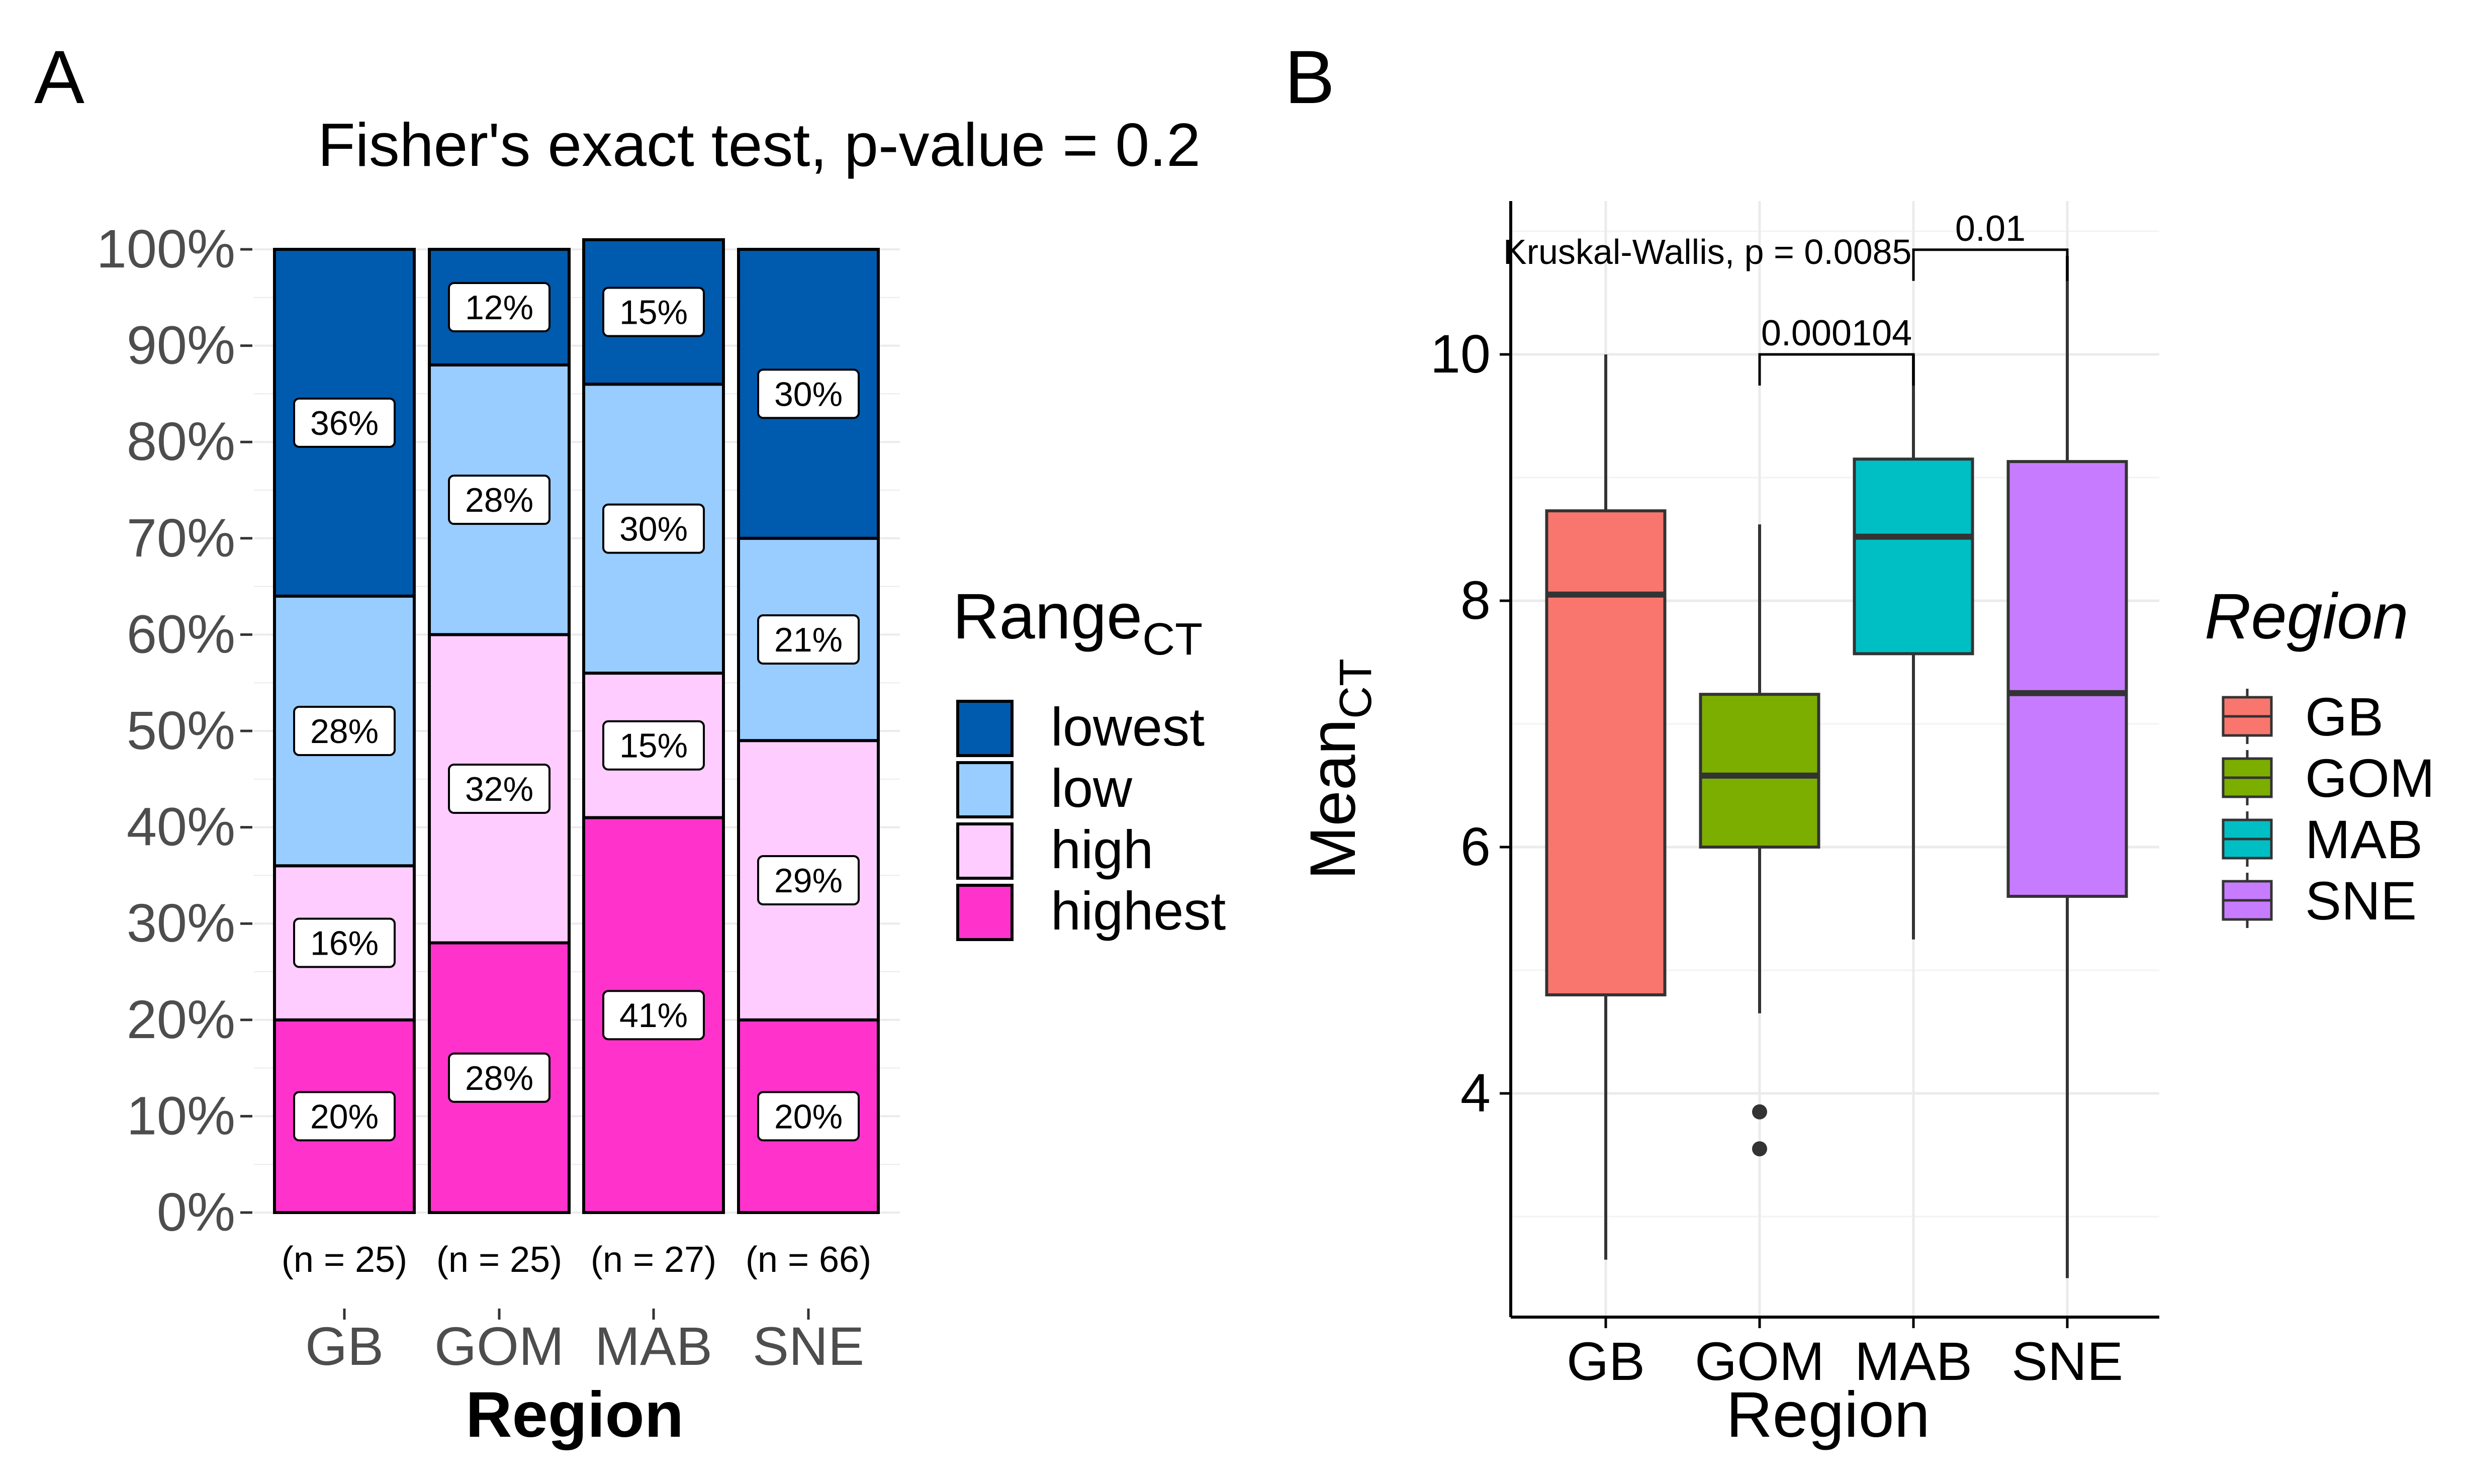 This screenshot has width=2474, height=1484. Describe the element at coordinates (1128, 726) in the screenshot. I see `legend-label: lowest` at that location.